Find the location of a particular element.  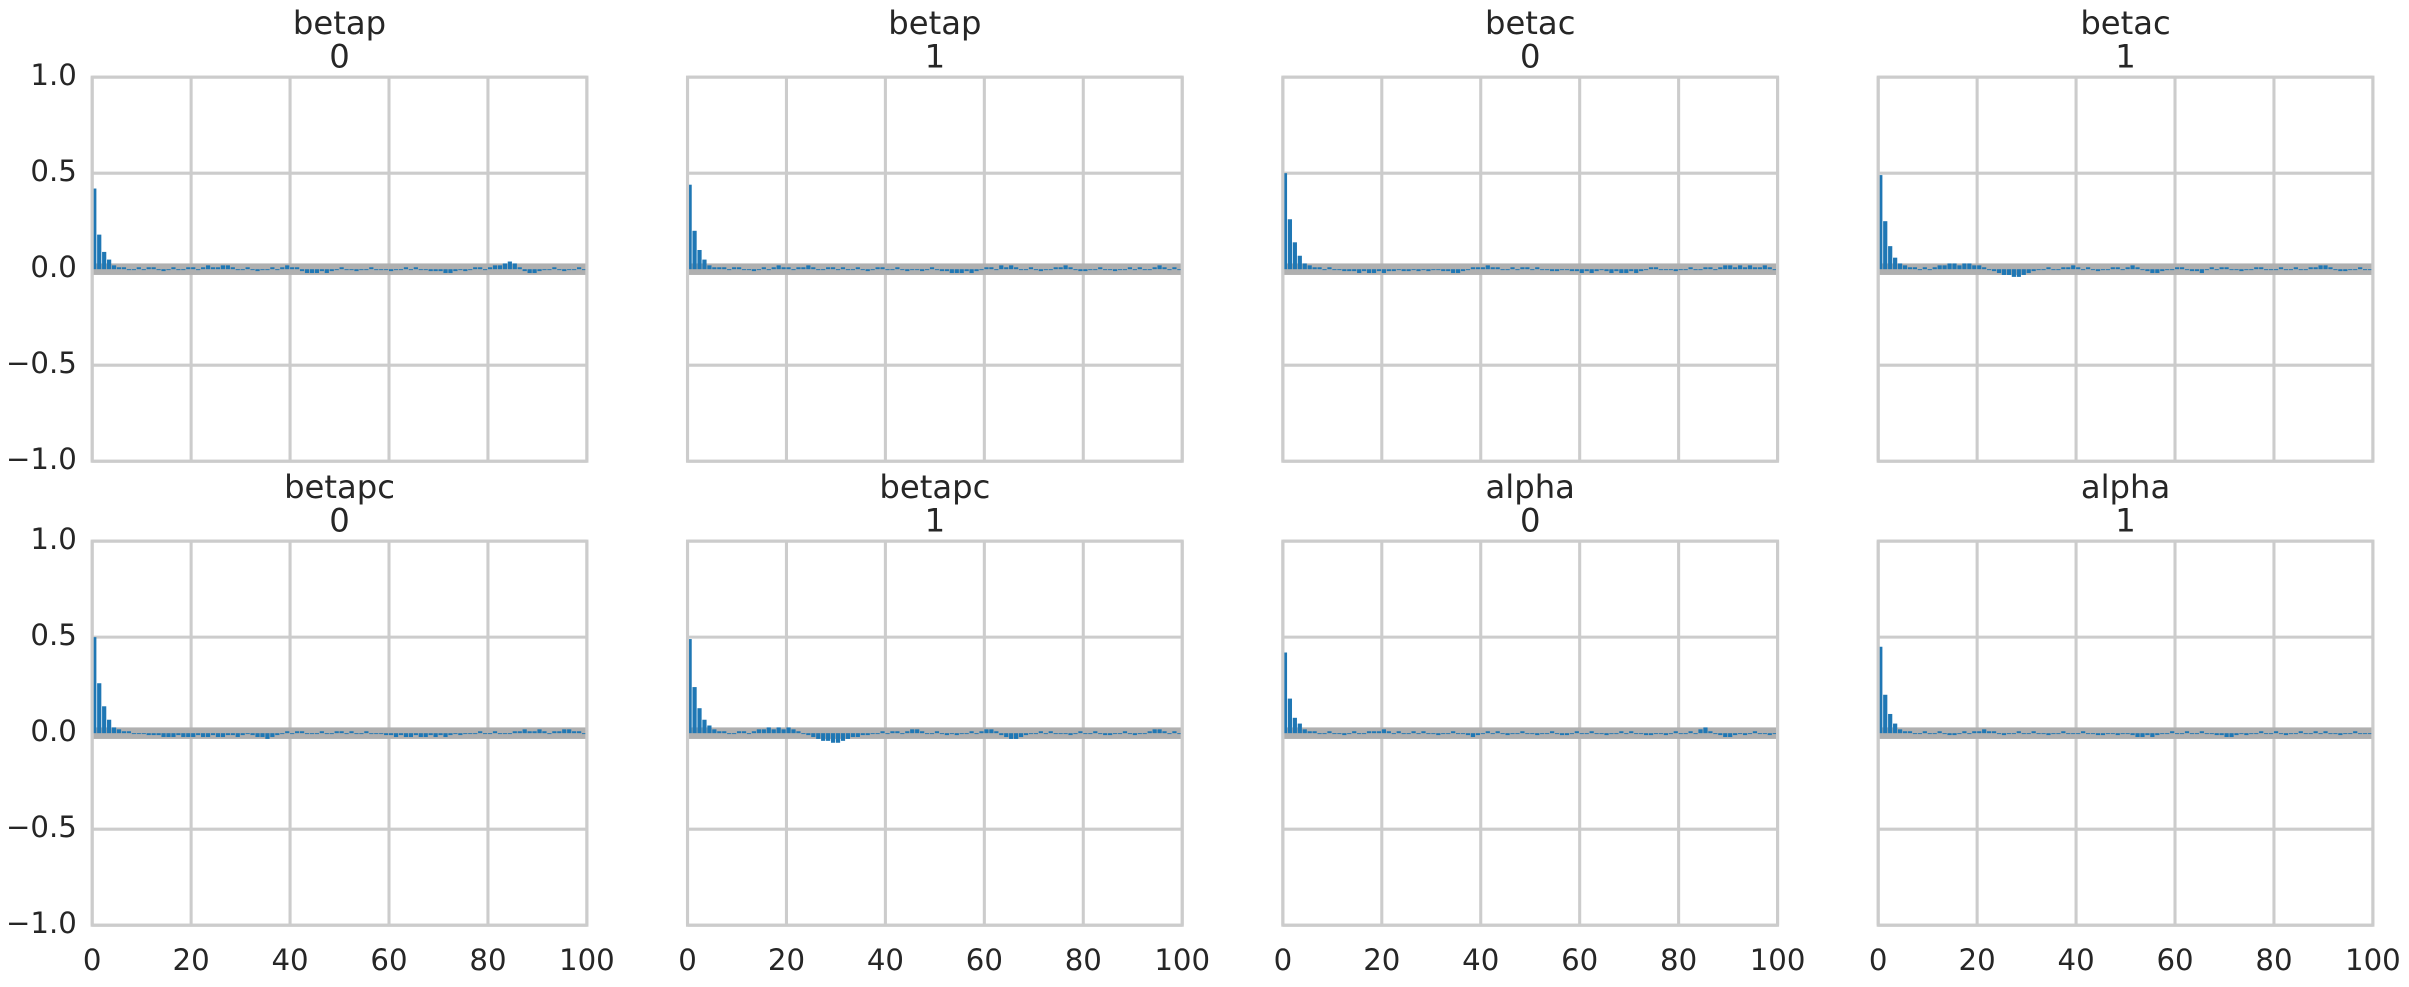

chart-title: alpha is located at coordinates (1530, 487).